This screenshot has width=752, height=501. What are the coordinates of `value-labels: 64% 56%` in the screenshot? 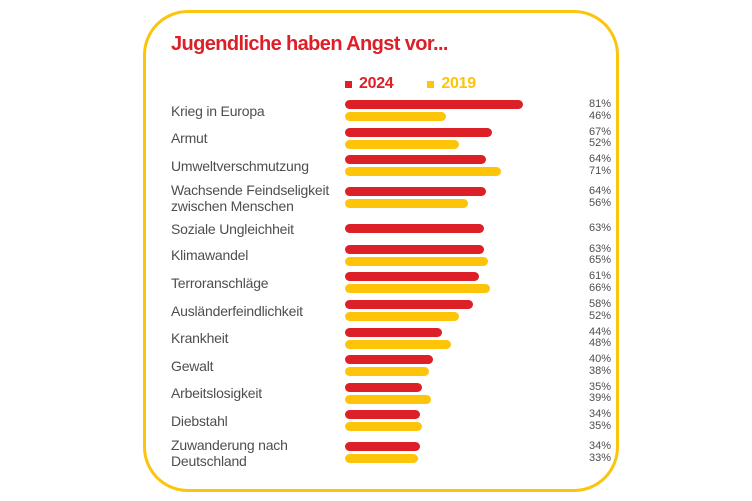 It's located at (593, 197).